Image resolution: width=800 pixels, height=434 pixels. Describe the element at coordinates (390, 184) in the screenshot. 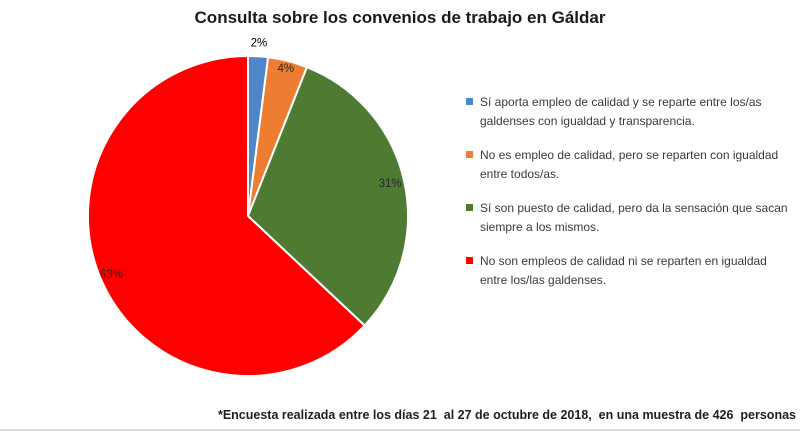

I see `slice-percent-label-2: 31%` at that location.